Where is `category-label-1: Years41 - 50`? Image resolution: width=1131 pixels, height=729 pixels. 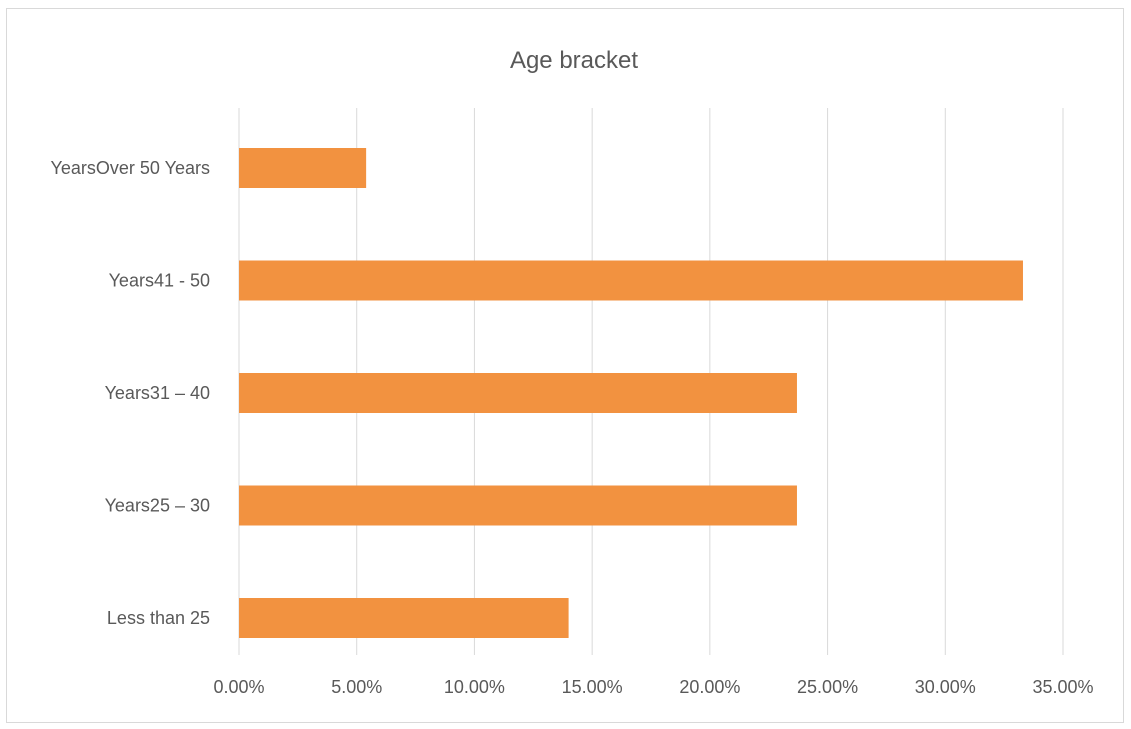
category-label-1: Years41 - 50 is located at coordinates (159, 281).